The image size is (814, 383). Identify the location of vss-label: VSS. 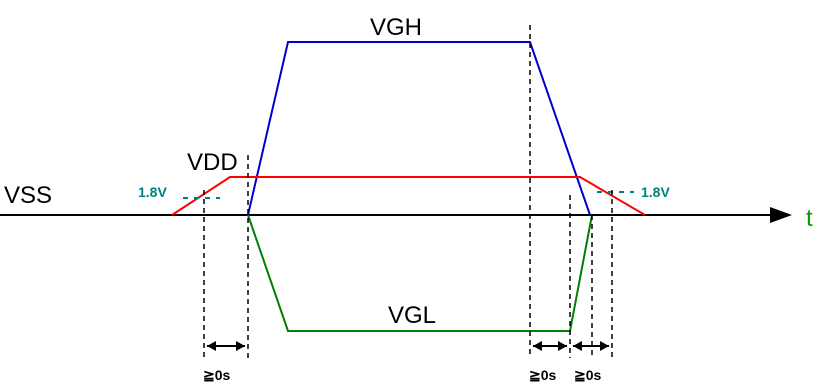
(28, 195).